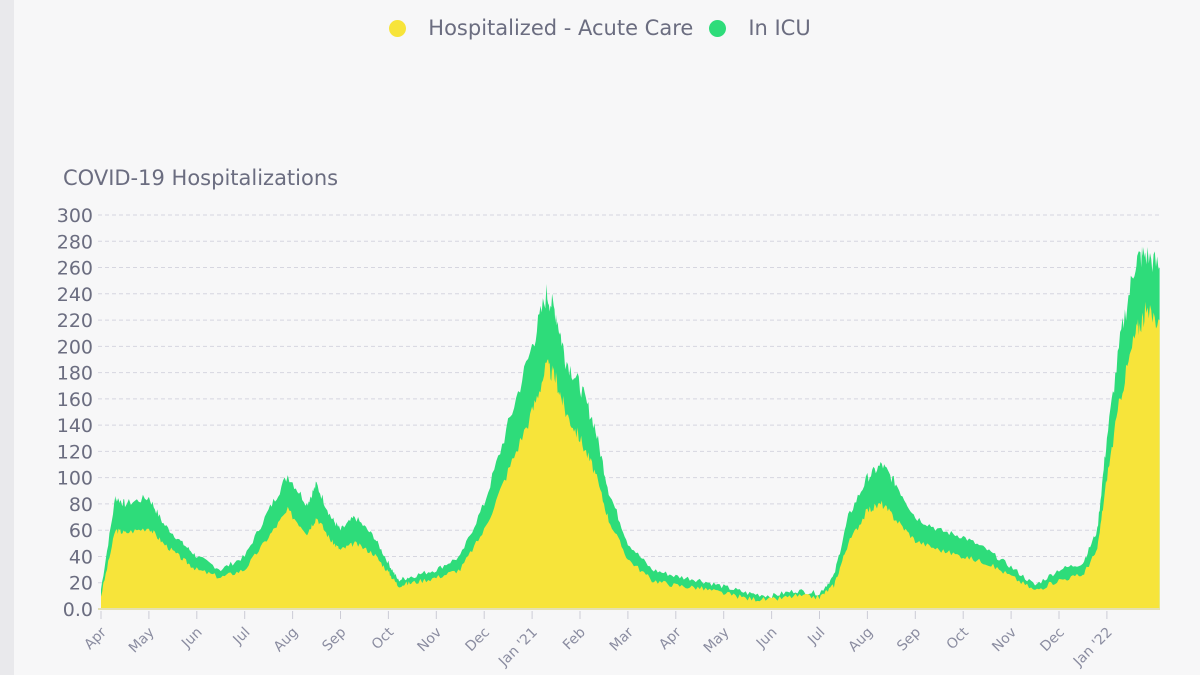 The width and height of the screenshot is (1200, 675). I want to click on y-tick-label: 140, so click(75, 426).